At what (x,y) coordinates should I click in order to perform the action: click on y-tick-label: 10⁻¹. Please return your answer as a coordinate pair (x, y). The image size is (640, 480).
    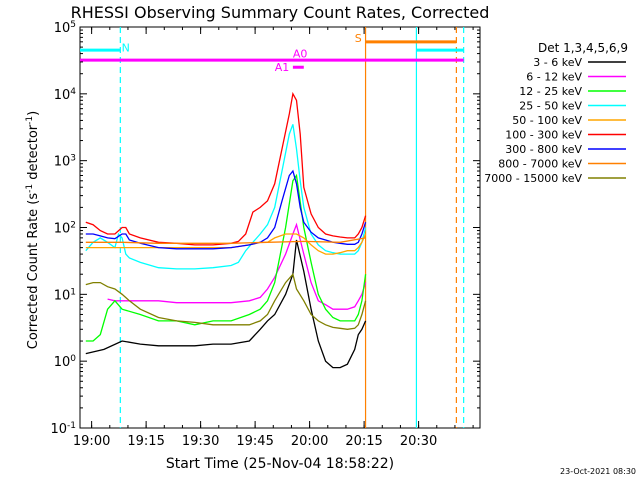
    Looking at the image, I should click on (63, 429).